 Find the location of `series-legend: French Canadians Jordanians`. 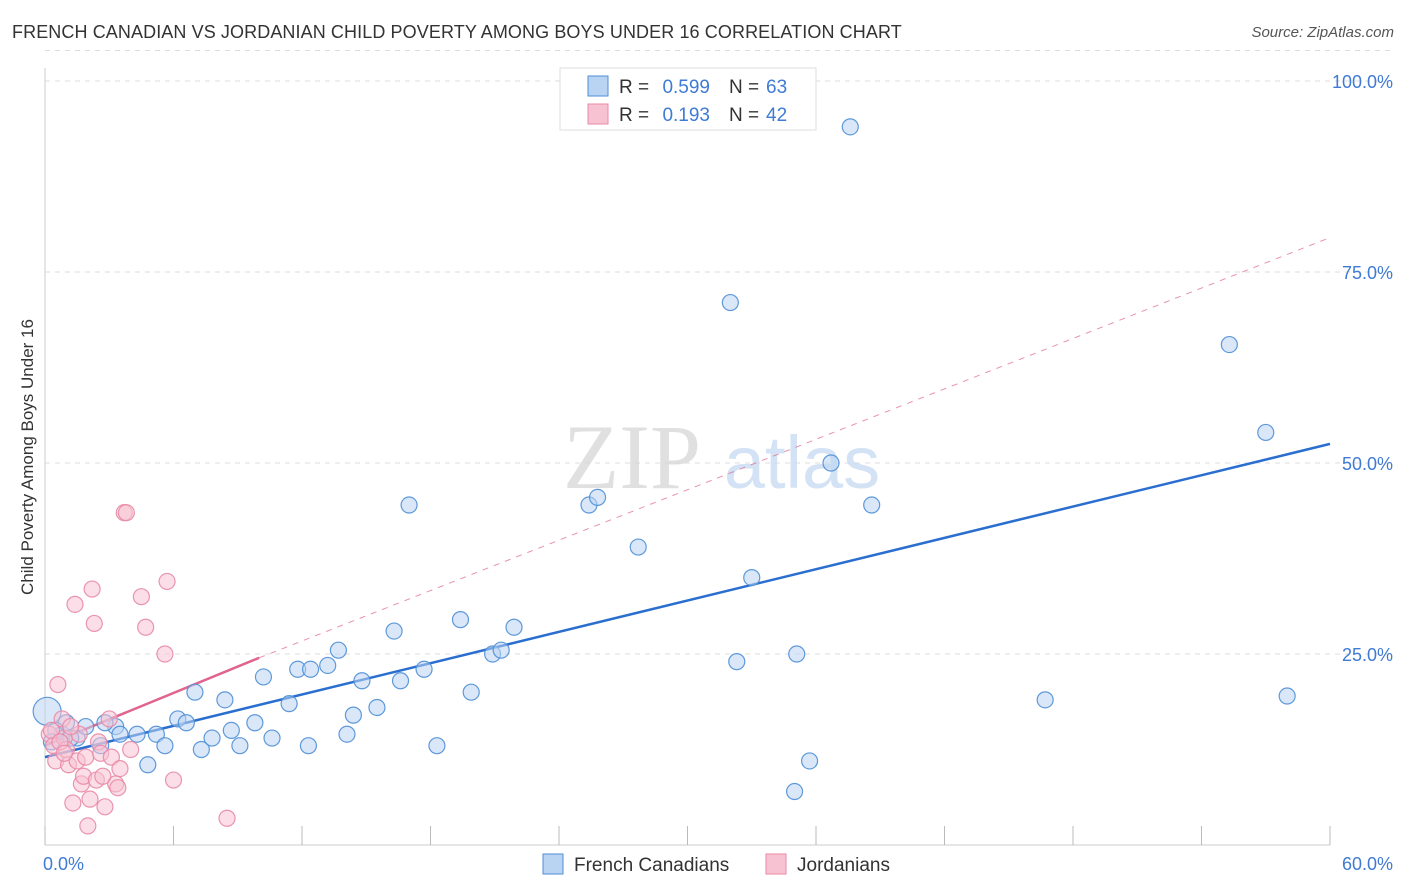

series-legend: French Canadians Jordanians is located at coordinates (716, 864).